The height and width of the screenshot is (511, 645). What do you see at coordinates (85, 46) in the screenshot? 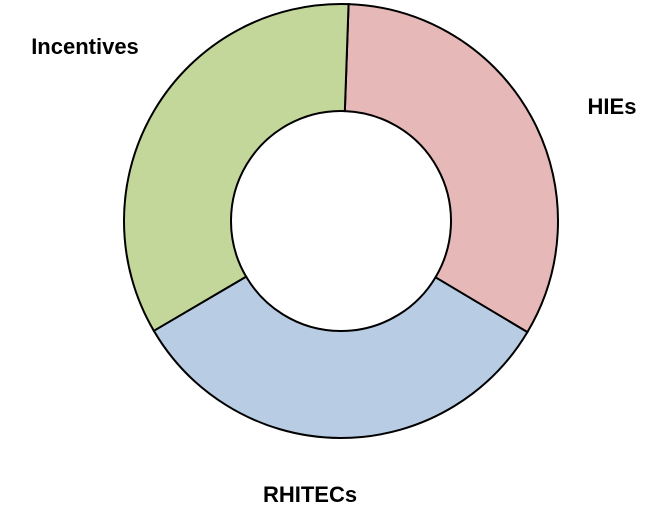
I see `segment-label: Incentives` at bounding box center [85, 46].